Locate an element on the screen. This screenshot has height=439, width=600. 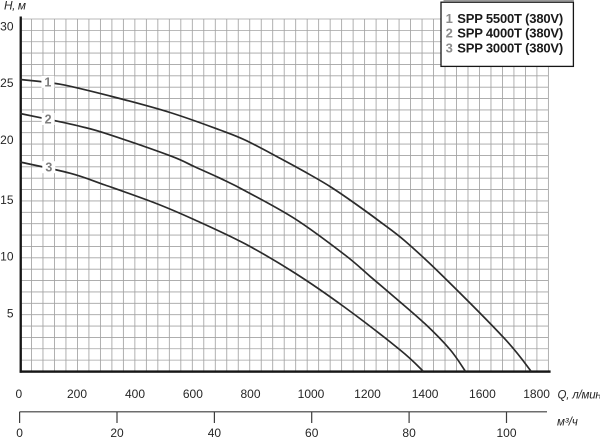
svg-text: 1800 is located at coordinates (536, 394).